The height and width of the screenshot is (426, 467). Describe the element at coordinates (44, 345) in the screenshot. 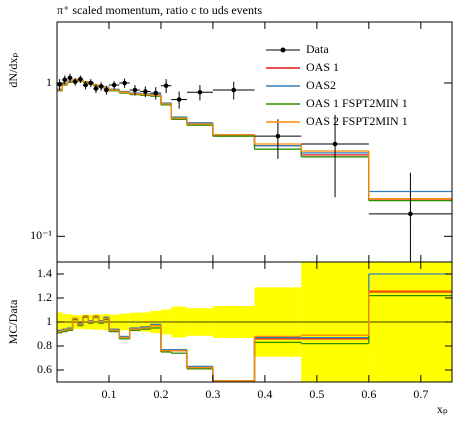

I see `ratio-y-tick-label: 0.8` at that location.